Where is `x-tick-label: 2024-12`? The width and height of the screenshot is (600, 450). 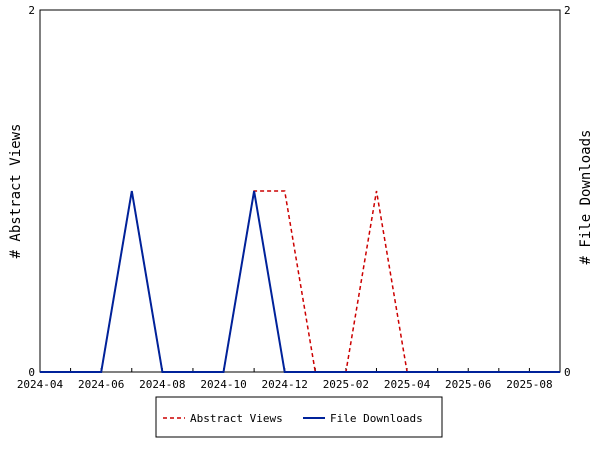
x-tick-label: 2024-12 is located at coordinates (285, 384).